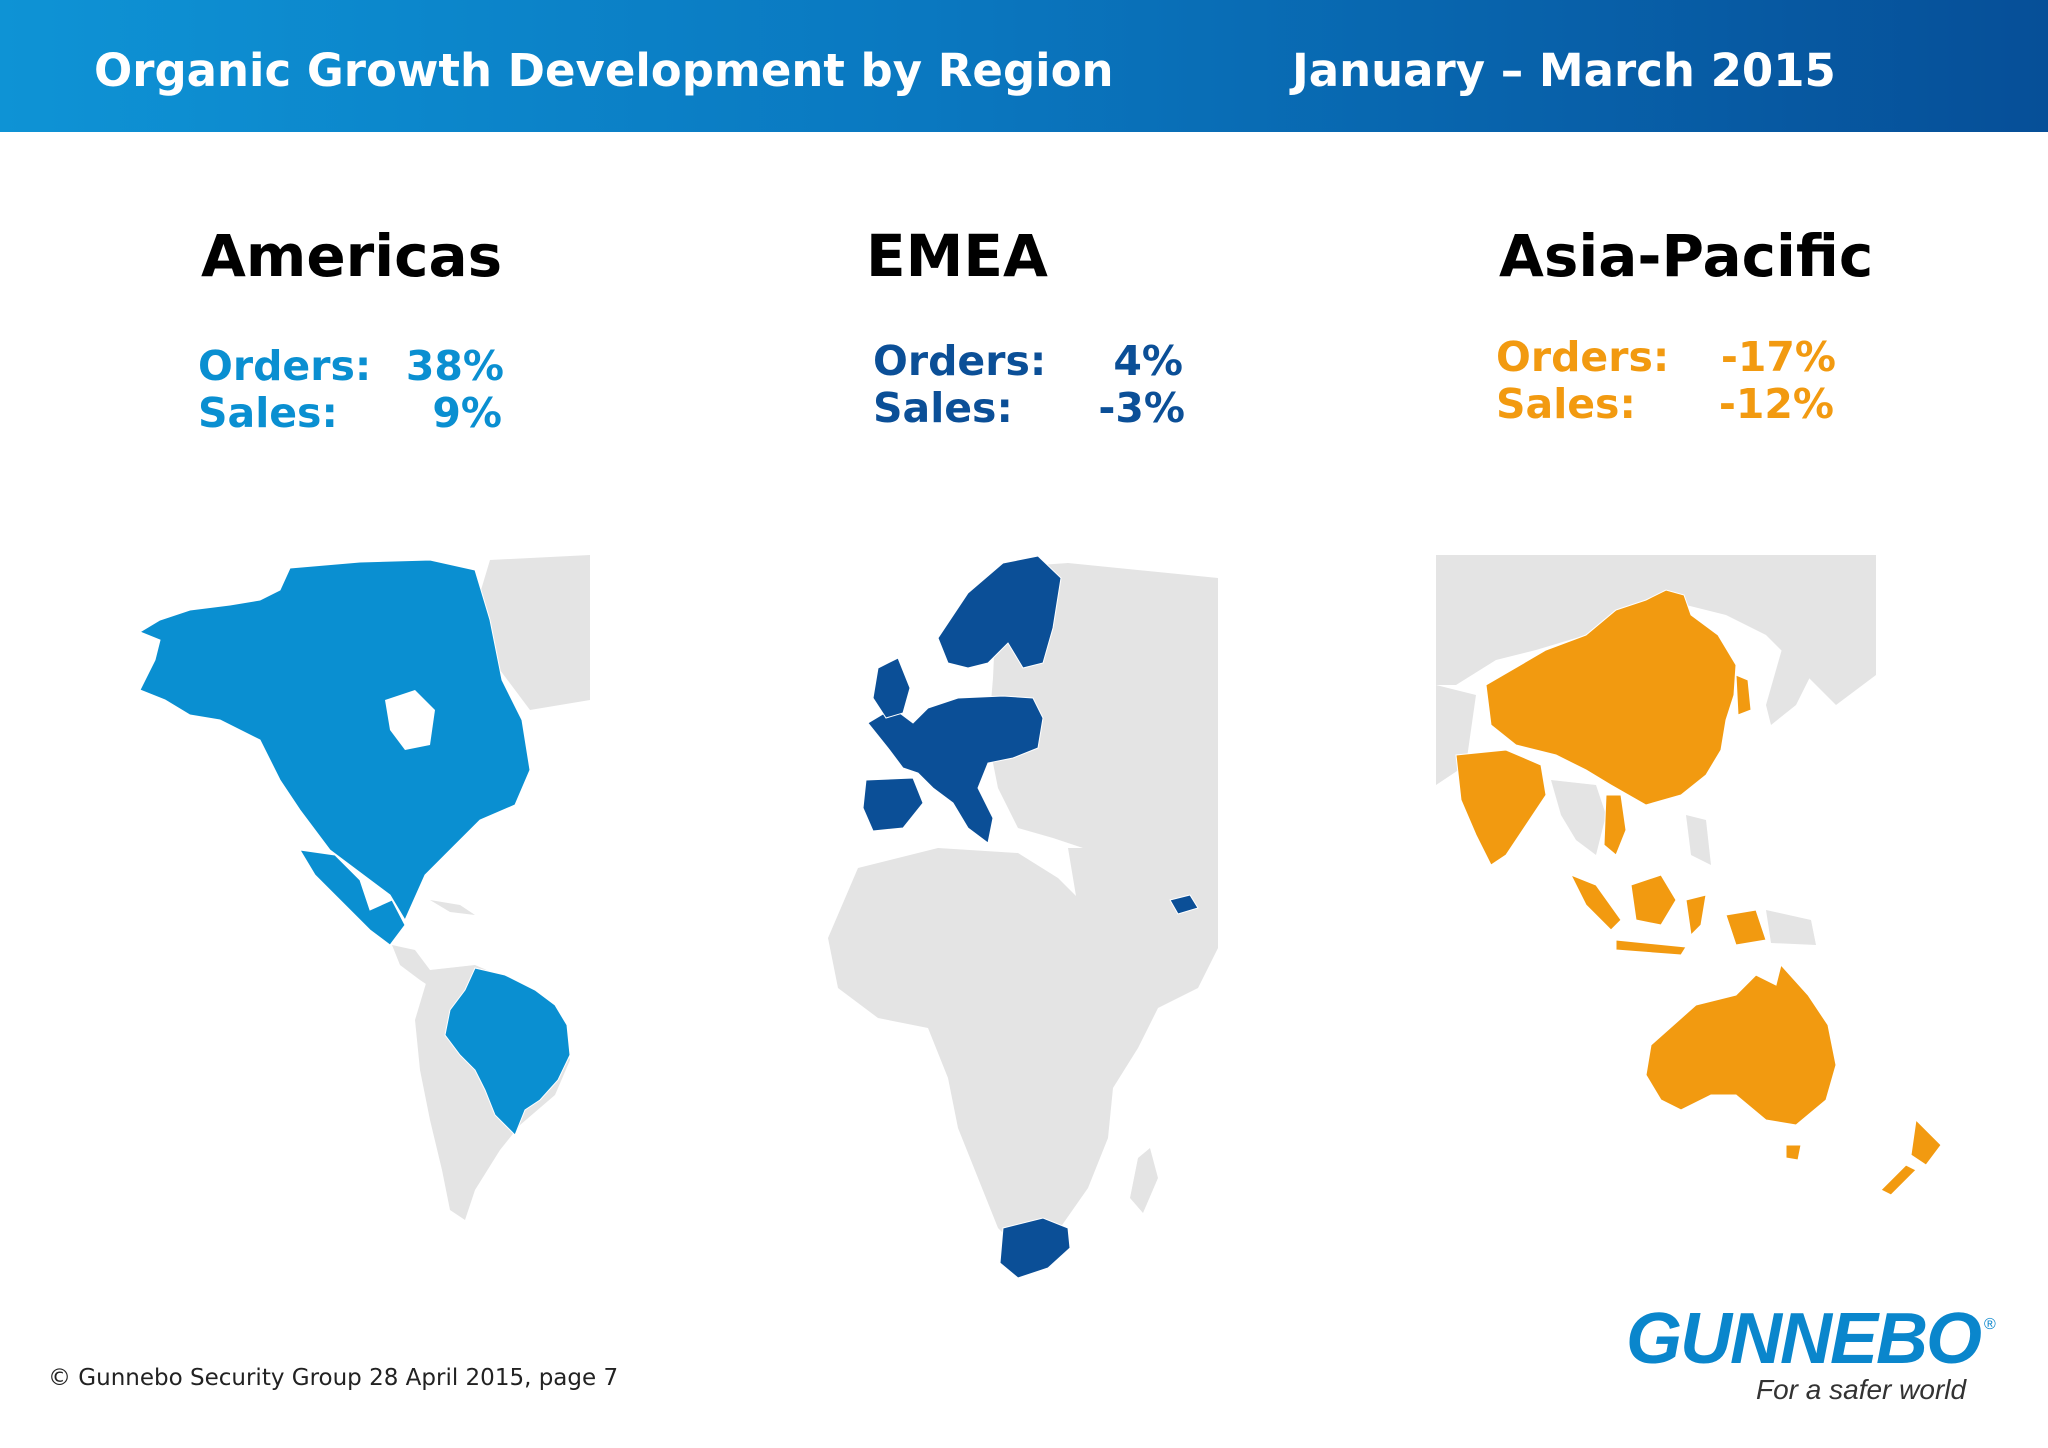  I want to click on vietnam-shape, so click(1615, 825).